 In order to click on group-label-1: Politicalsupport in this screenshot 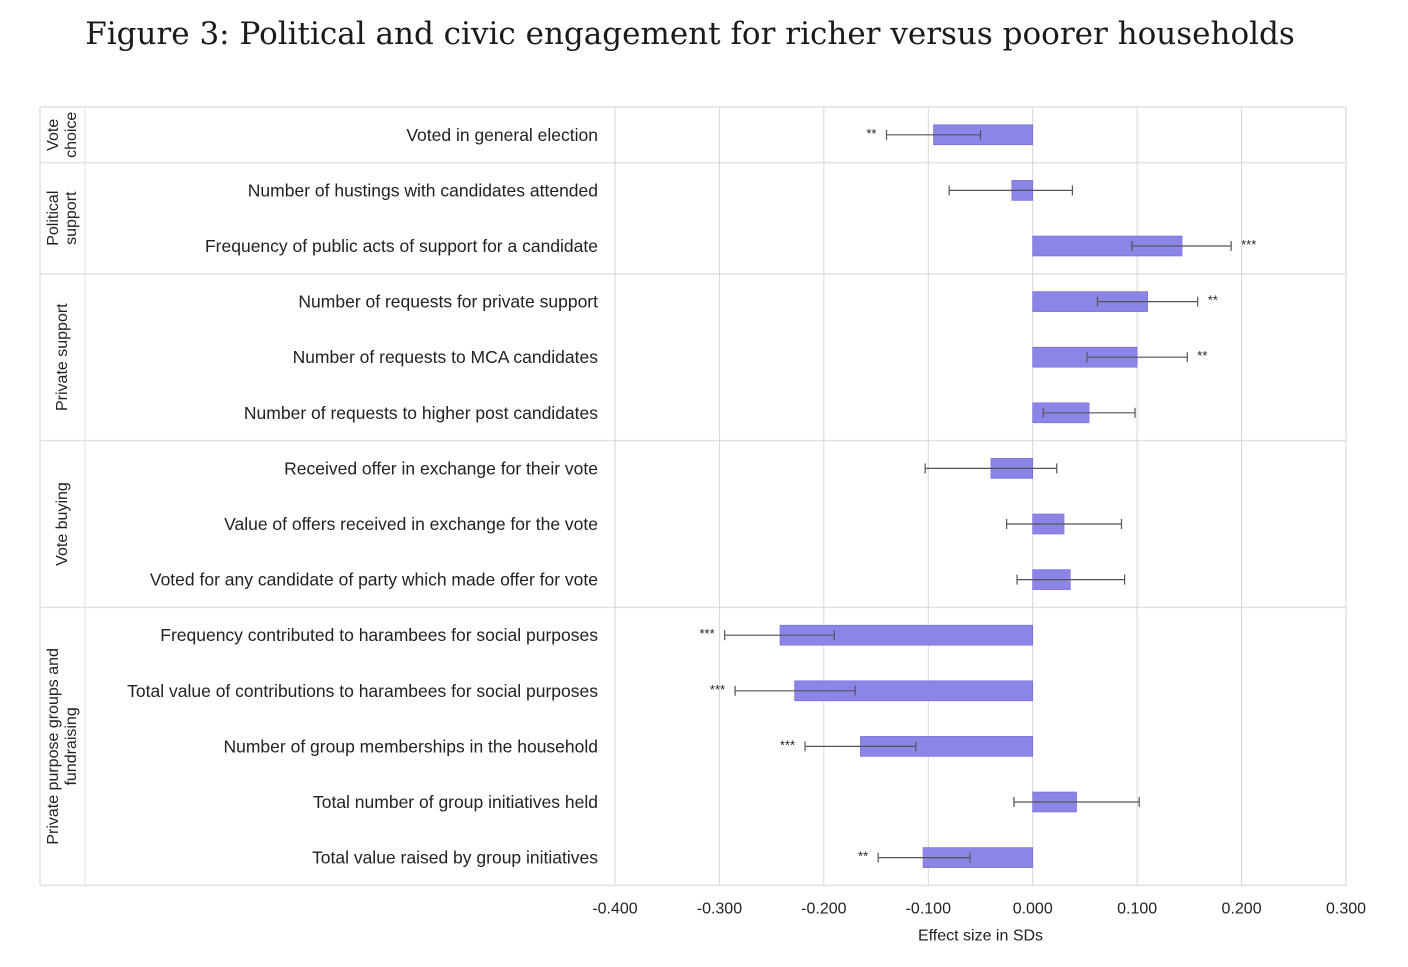, I will do `click(62, 218)`.